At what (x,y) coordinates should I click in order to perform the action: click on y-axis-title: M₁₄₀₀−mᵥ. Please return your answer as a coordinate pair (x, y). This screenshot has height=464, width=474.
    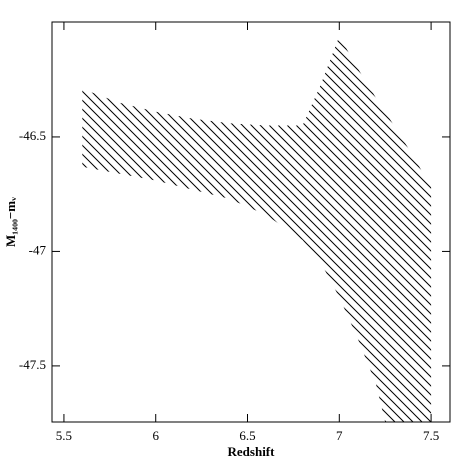
    Looking at the image, I should click on (10, 222).